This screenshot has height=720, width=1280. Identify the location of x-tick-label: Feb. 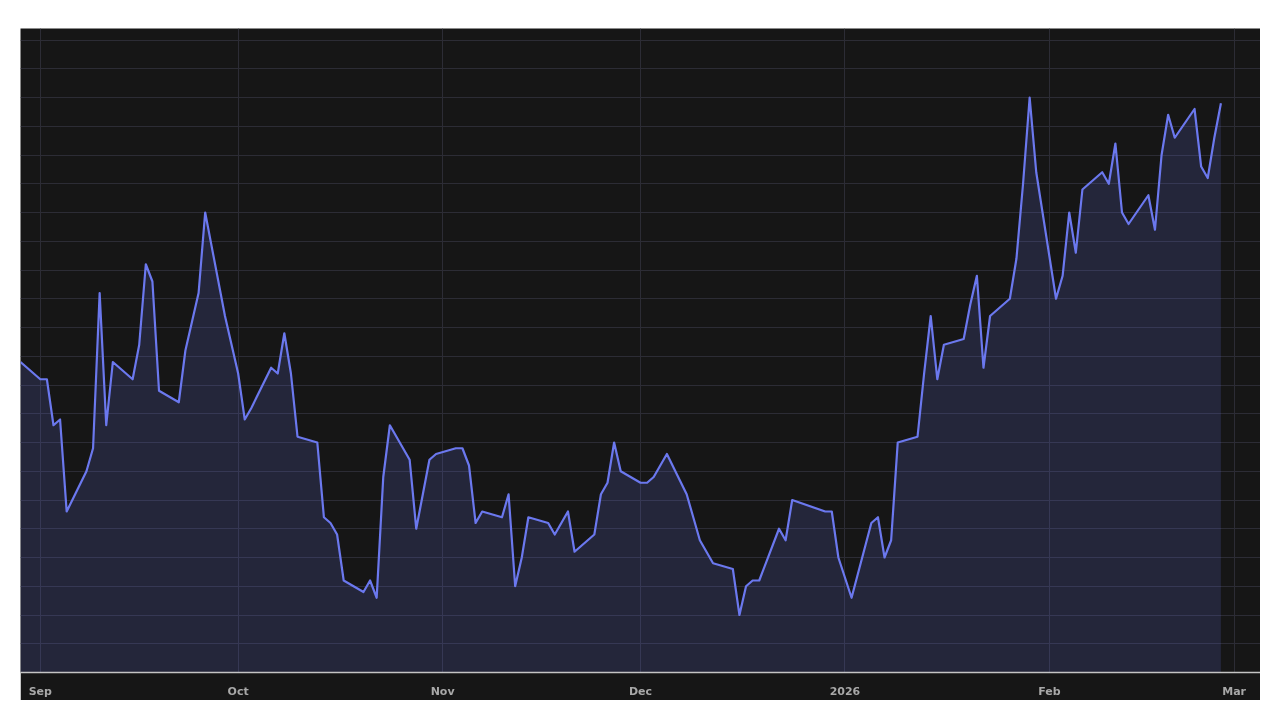
(1049, 691).